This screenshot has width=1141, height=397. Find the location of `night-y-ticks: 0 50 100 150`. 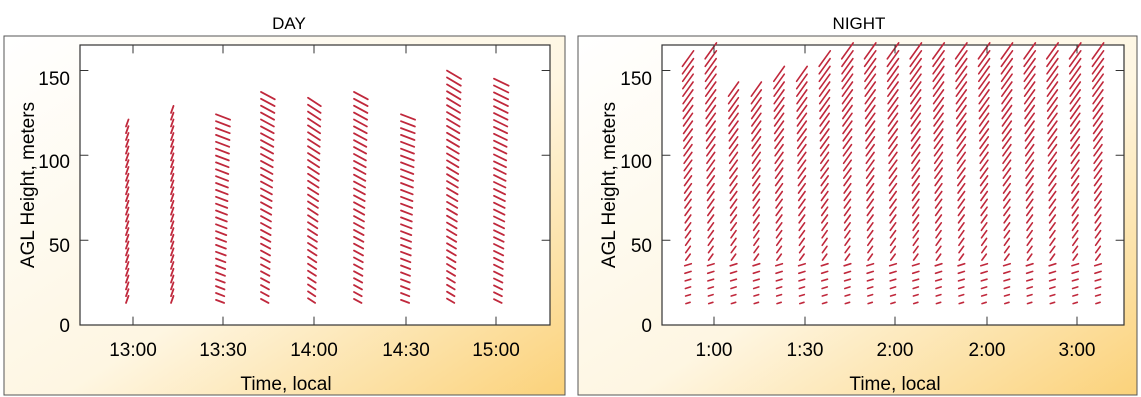

night-y-ticks: 0 50 100 150 is located at coordinates (636, 203).